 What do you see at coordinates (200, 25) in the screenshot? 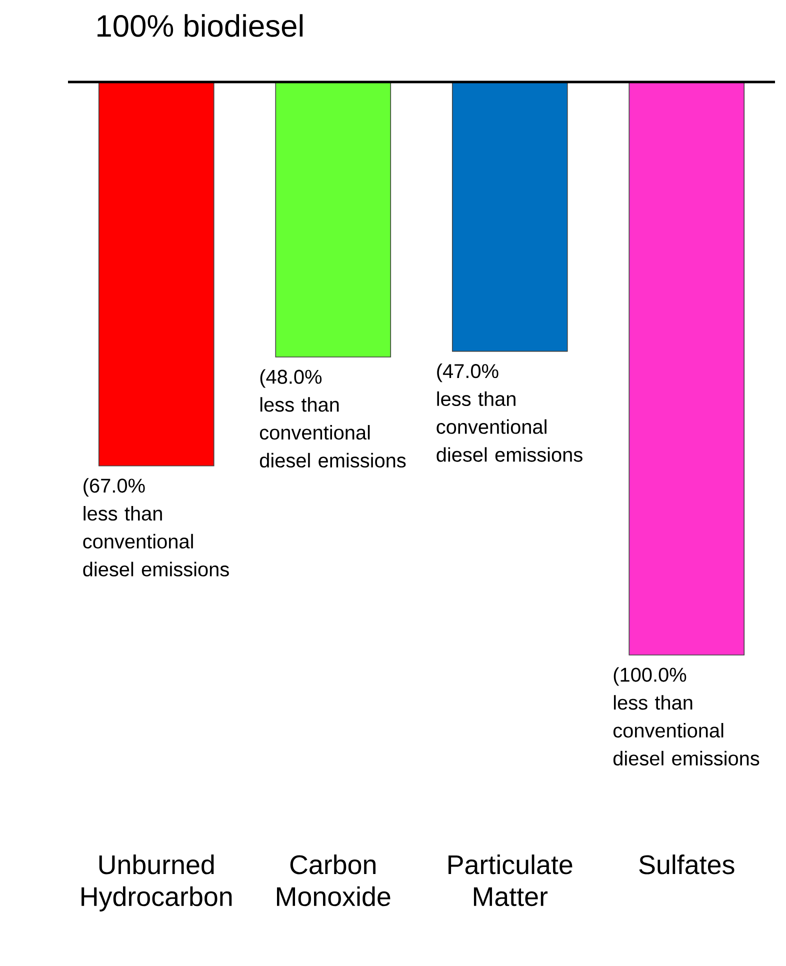
I see `chart-title: 100% biodiesel` at bounding box center [200, 25].